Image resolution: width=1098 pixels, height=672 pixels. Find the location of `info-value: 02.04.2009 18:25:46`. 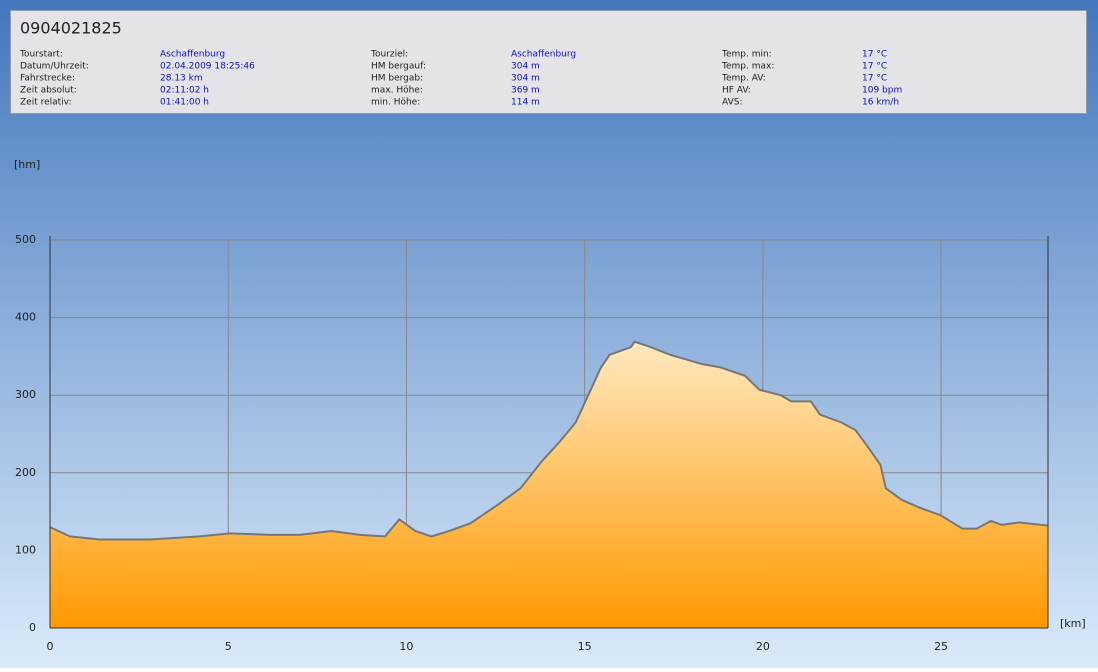

info-value: 02.04.2009 18:25:46 is located at coordinates (207, 67).